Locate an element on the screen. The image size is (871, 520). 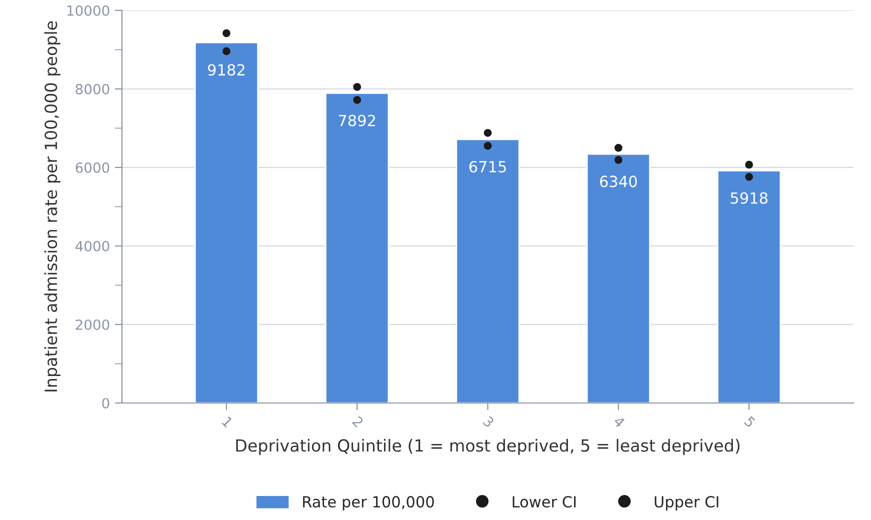
x-tick-label: 5 is located at coordinates (750, 422).